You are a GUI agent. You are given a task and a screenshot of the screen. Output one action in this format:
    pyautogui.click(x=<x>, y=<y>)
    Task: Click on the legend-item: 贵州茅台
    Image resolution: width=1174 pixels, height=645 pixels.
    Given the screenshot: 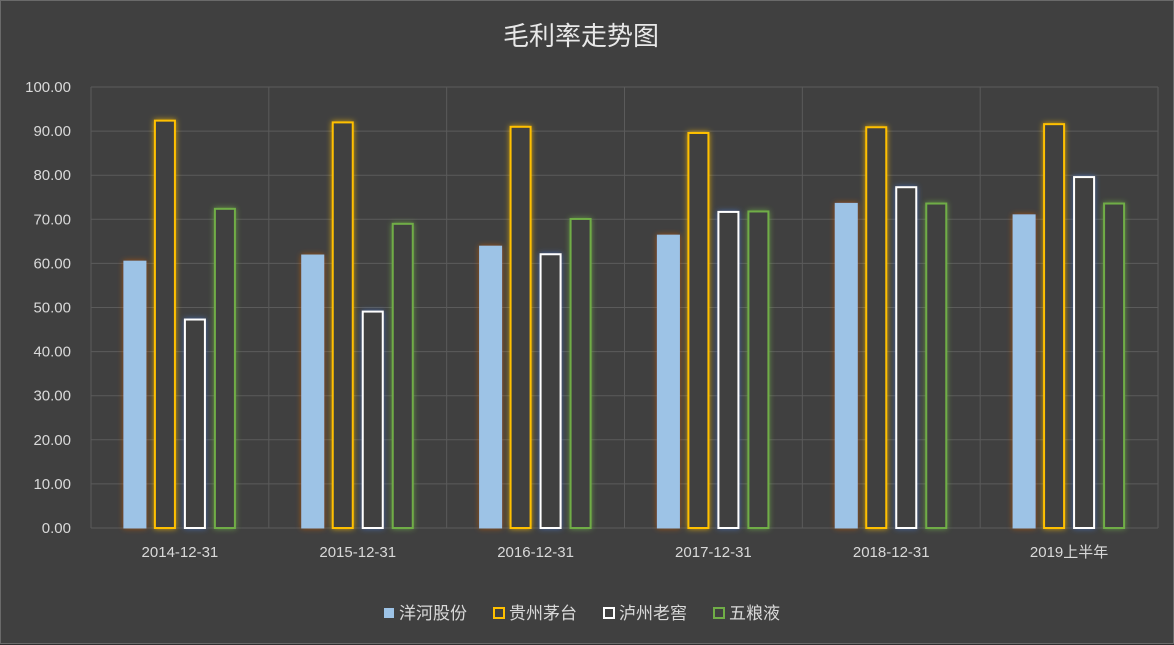 What is the action you would take?
    pyautogui.click(x=535, y=614)
    